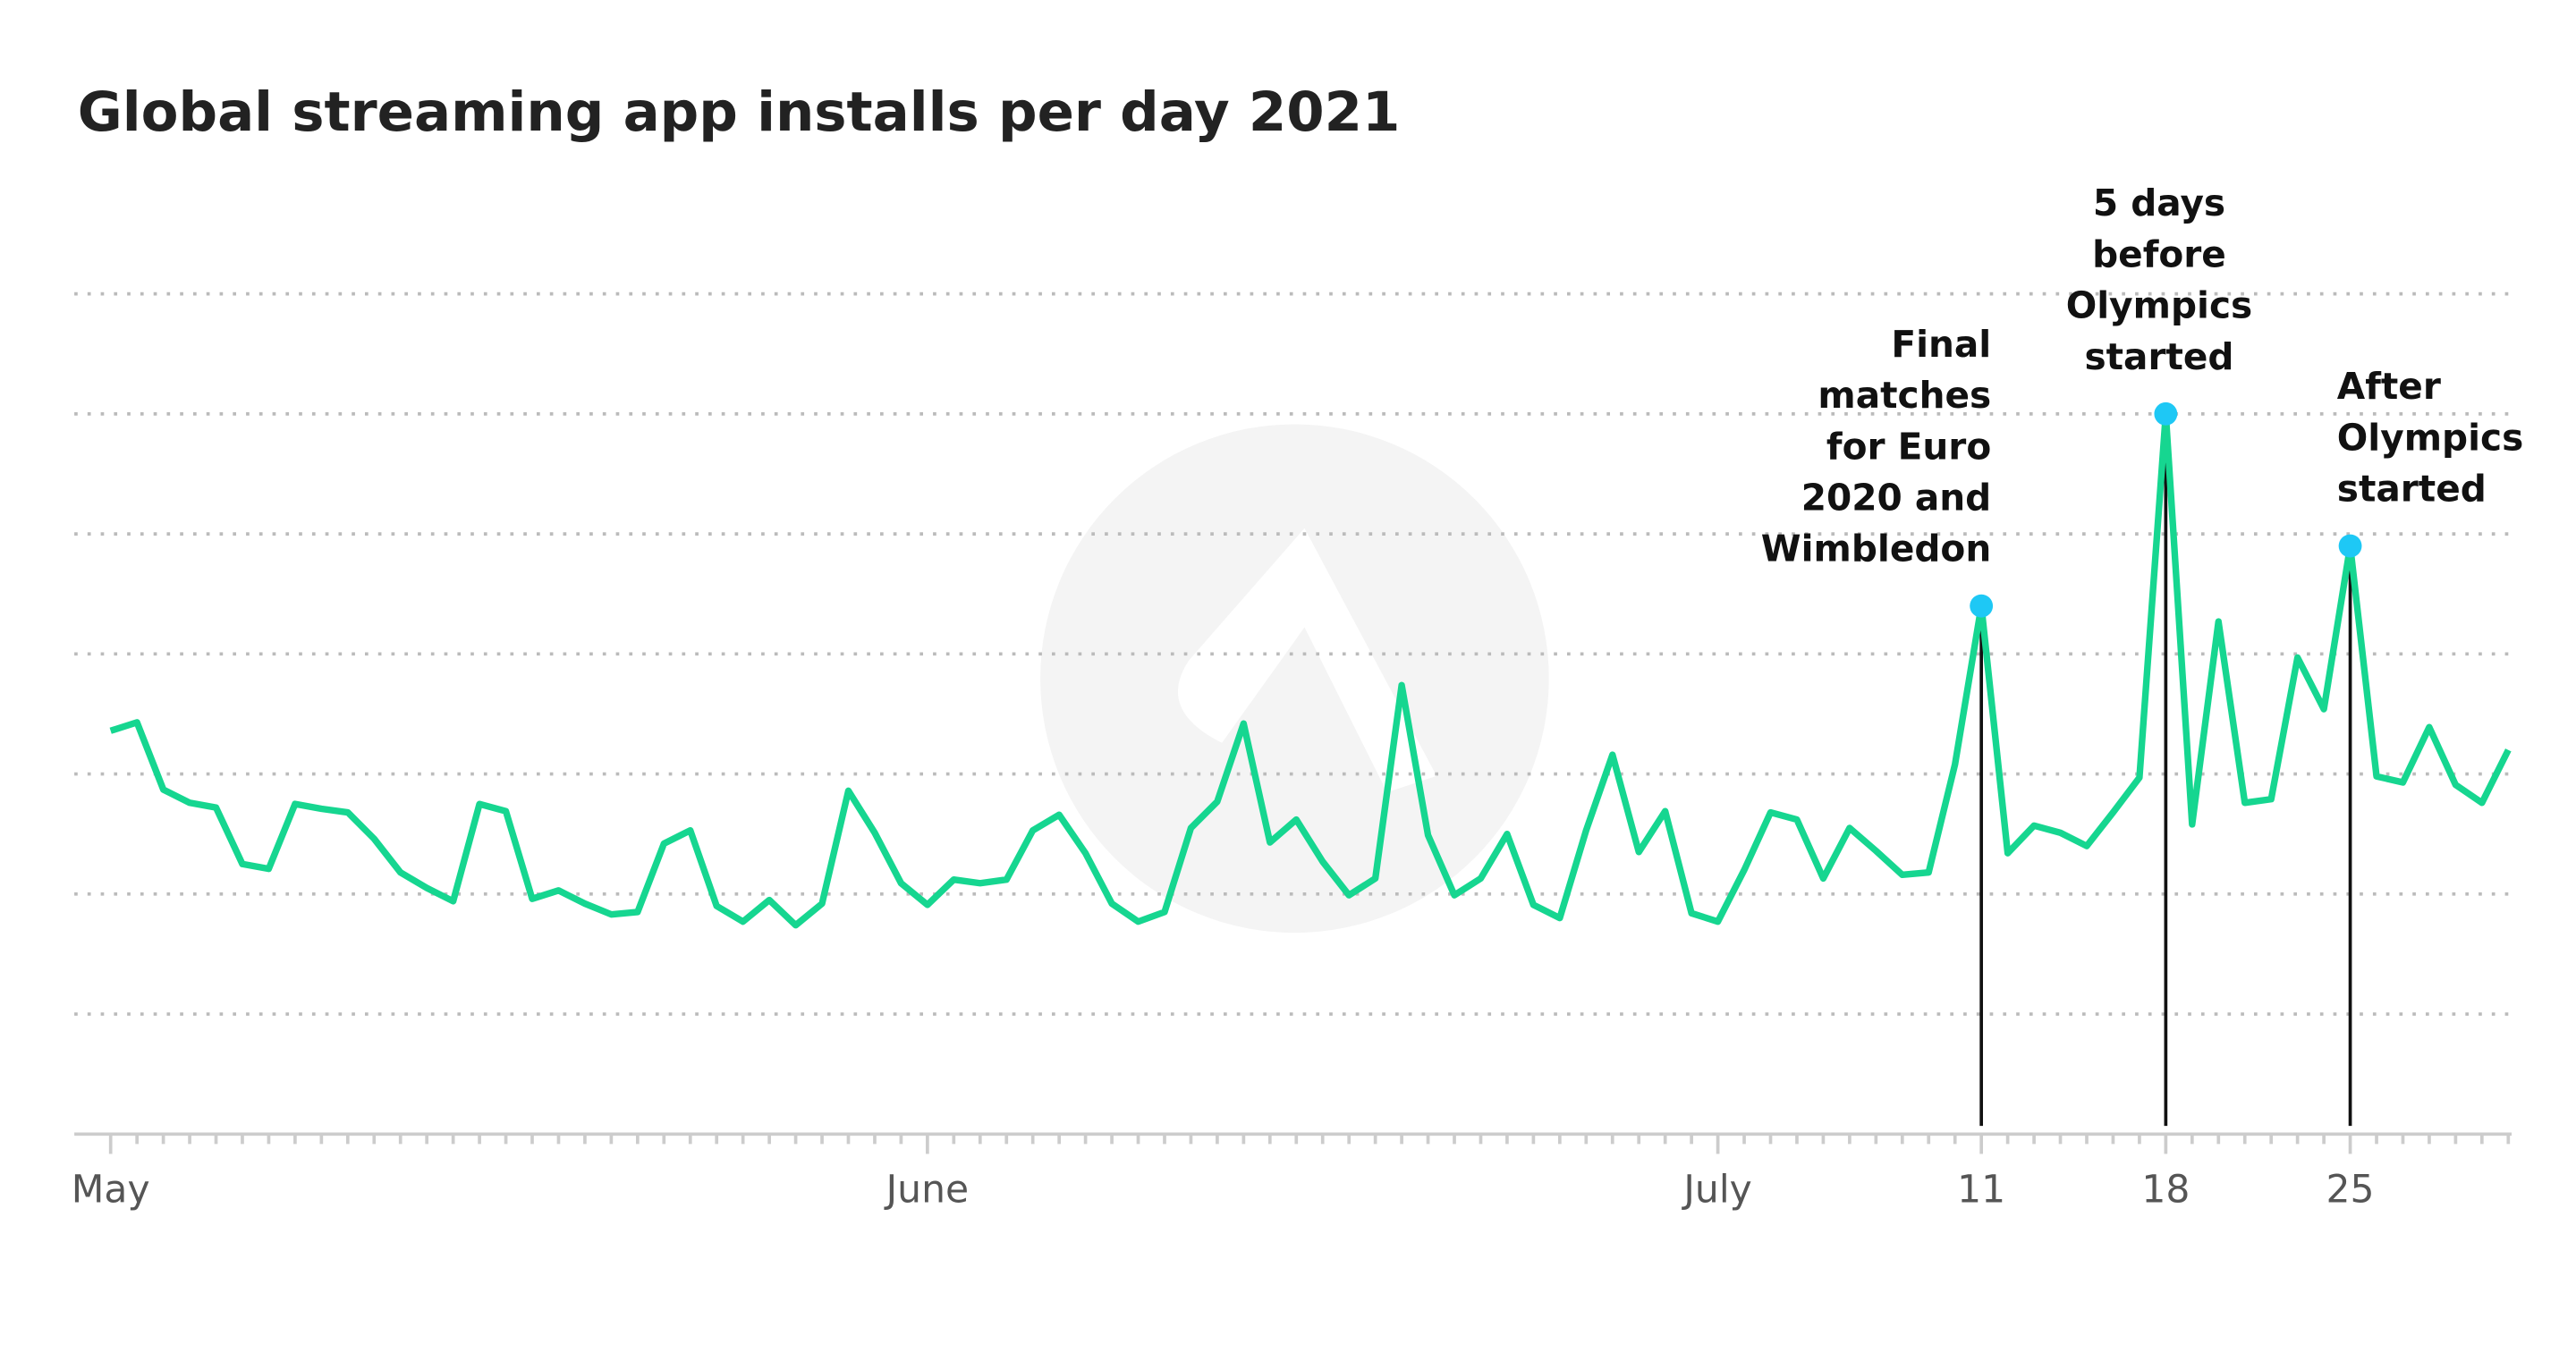 This screenshot has height=1352, width=2576. Describe the element at coordinates (1307, 660) in the screenshot. I see `watermark-logo` at that location.